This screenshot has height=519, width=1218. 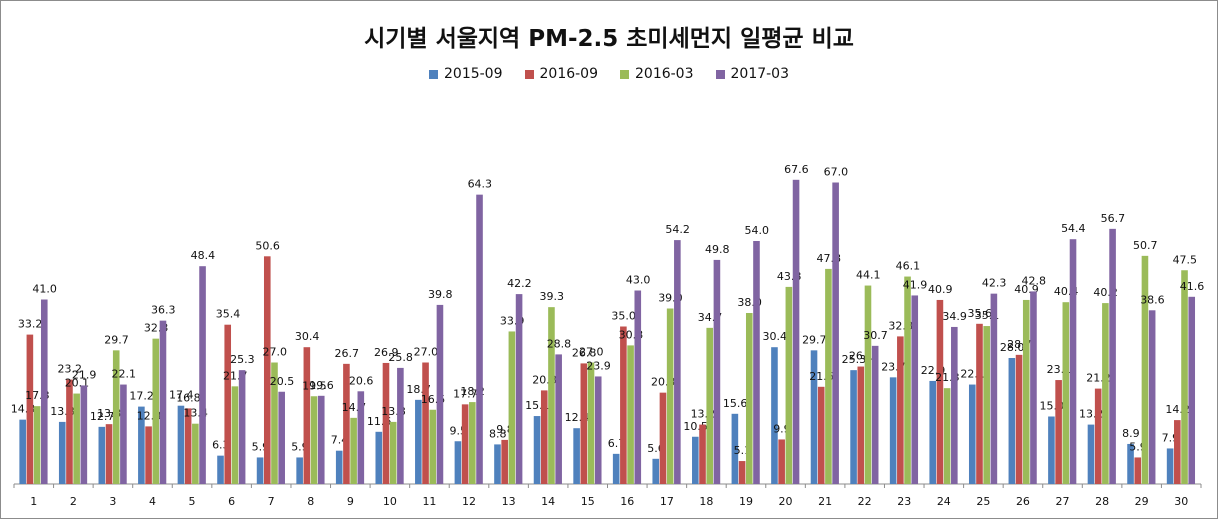 What do you see at coordinates (123, 374) in the screenshot?
I see `data-label: 22.1` at bounding box center [123, 374].